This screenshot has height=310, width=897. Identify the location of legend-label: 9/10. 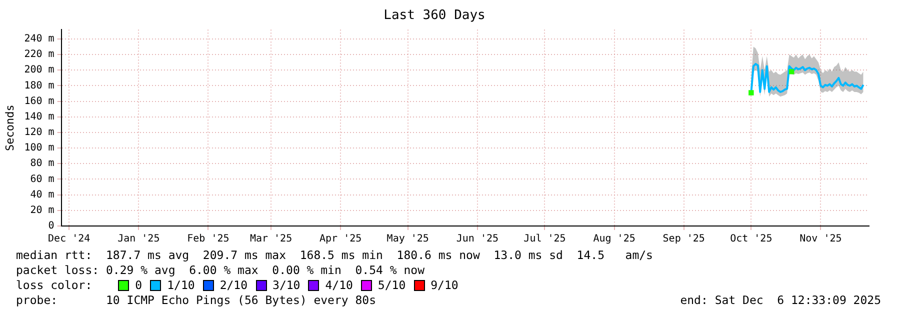
(444, 285).